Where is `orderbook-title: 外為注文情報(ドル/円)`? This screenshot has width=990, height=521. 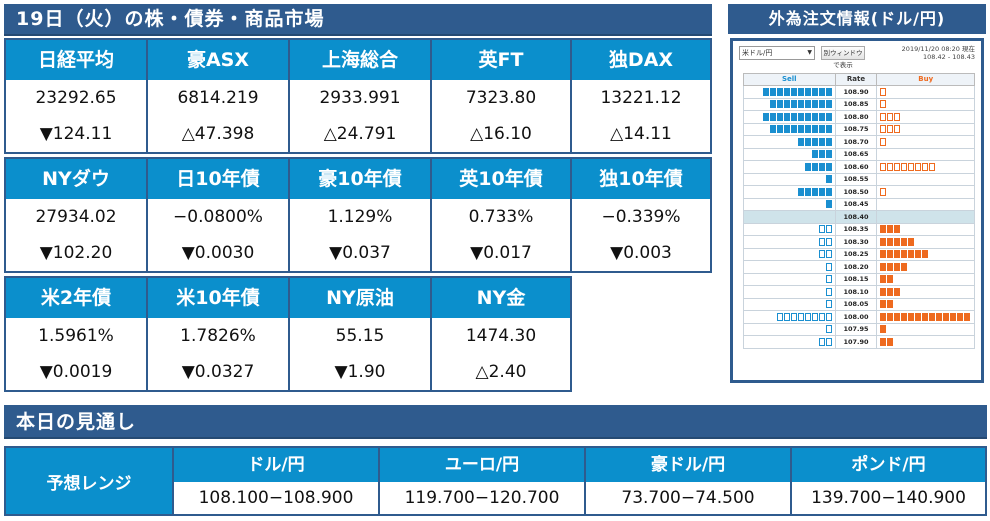
orderbook-title: 外為注文情報(ドル/円) is located at coordinates (857, 19).